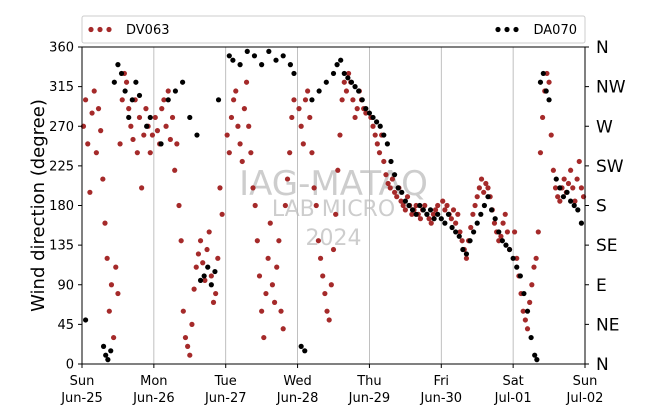 The image size is (650, 409). I want to click on legend-label-dv063: DV063, so click(148, 30).